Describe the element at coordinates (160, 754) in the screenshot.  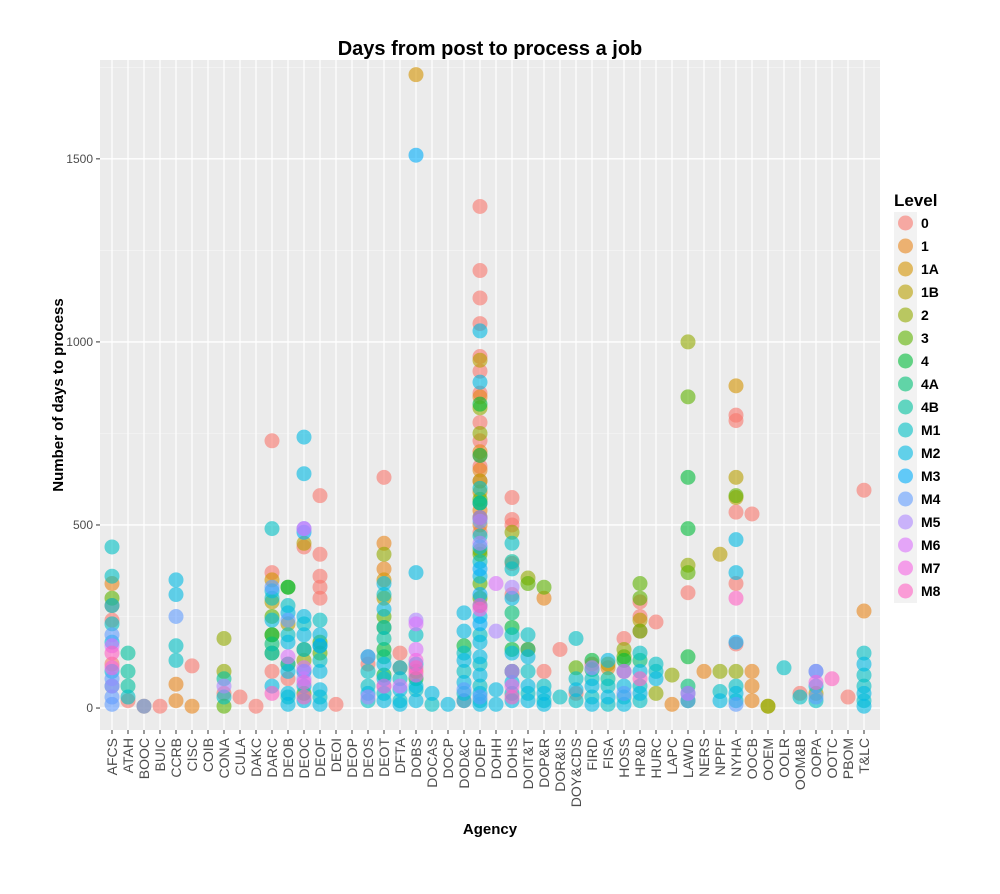
I see `x-tick-label: BUIC` at that location.